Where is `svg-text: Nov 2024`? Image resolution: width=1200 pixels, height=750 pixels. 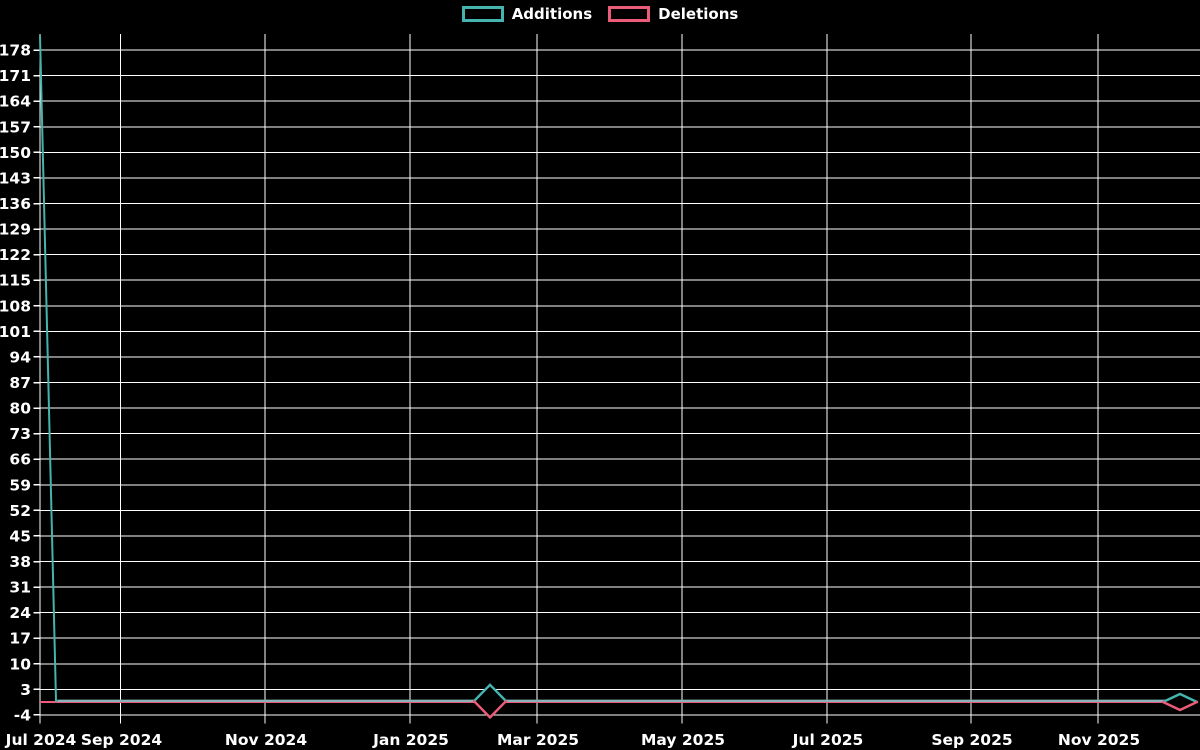
svg-text: Nov 2024 is located at coordinates (266, 740).